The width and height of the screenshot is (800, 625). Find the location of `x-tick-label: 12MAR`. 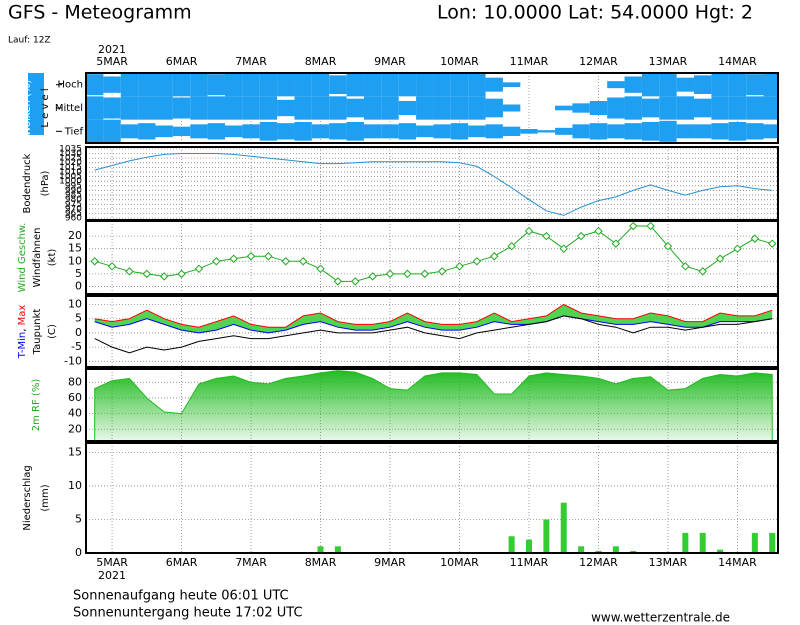

x-tick-label: 12MAR is located at coordinates (598, 61).